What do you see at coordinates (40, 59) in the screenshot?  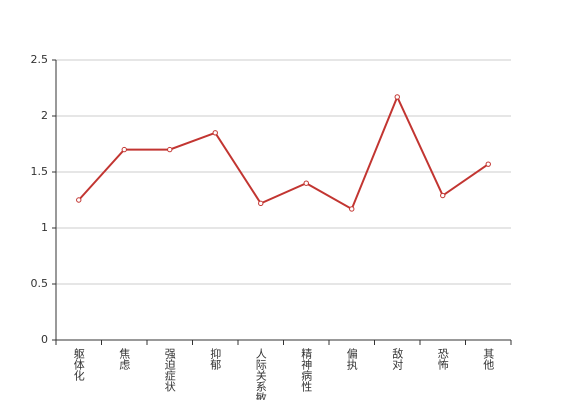 I see `y-tick-label: 2.5` at bounding box center [40, 59].